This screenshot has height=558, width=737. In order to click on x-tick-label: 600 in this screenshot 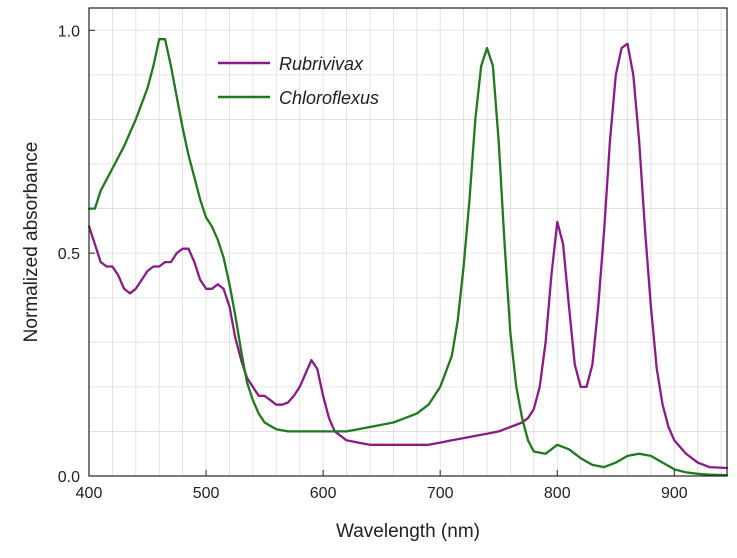, I will do `click(323, 493)`.